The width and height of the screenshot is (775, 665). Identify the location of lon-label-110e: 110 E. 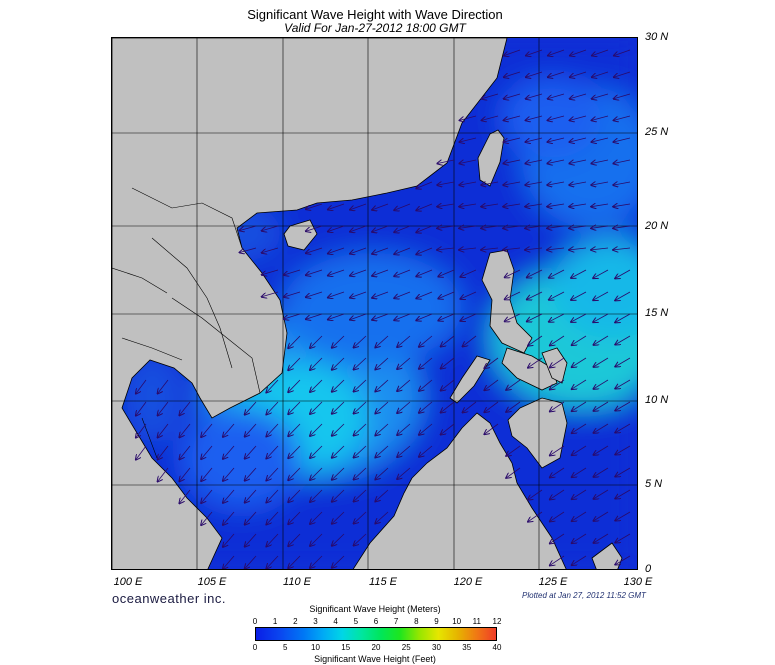
(297, 582).